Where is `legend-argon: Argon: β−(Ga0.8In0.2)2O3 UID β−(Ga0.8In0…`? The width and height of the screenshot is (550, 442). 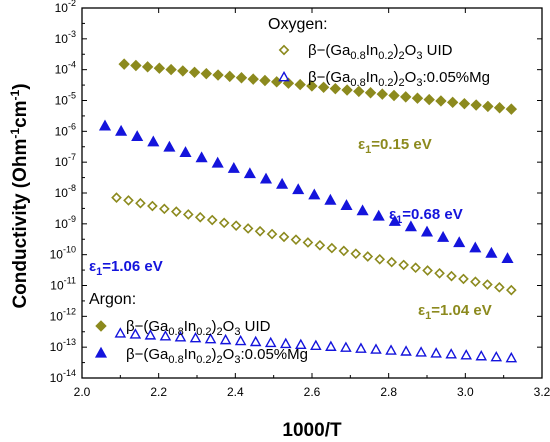
legend-argon: Argon: β−(Ga0.8In0.2)2O3 UID β−(Ga0.8In0… is located at coordinates (198, 328).